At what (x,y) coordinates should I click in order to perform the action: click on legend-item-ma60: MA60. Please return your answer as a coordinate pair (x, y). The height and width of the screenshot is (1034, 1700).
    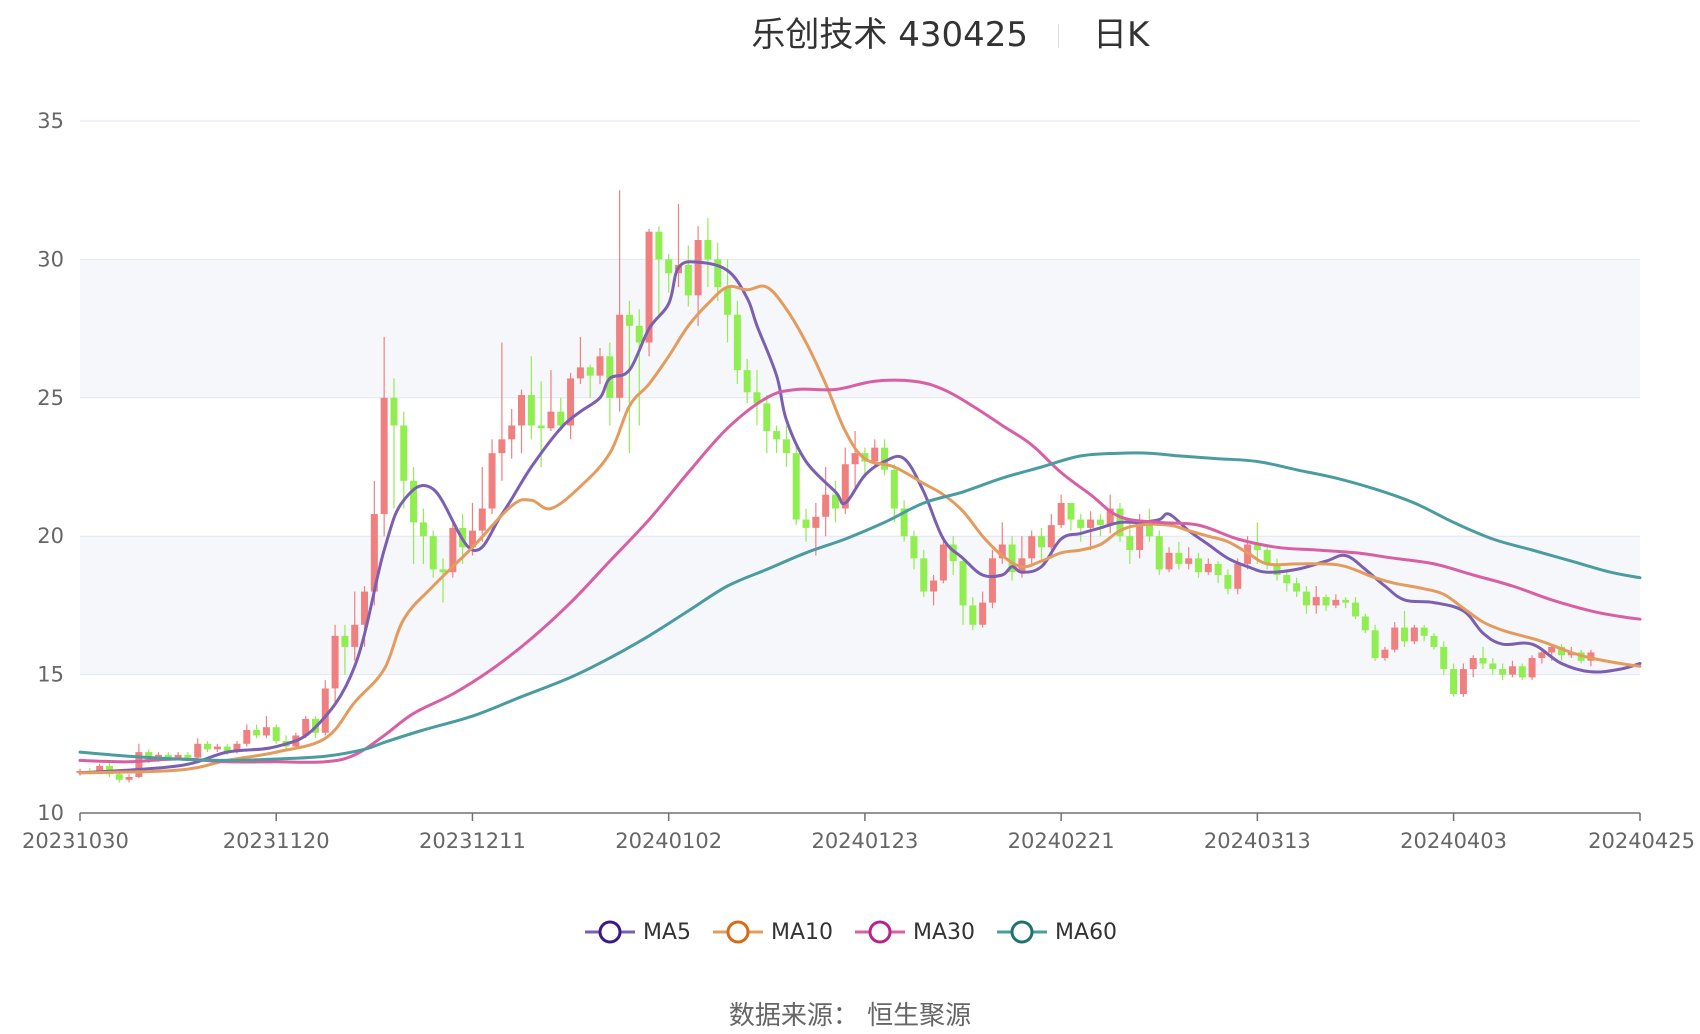
    Looking at the image, I should click on (1056, 932).